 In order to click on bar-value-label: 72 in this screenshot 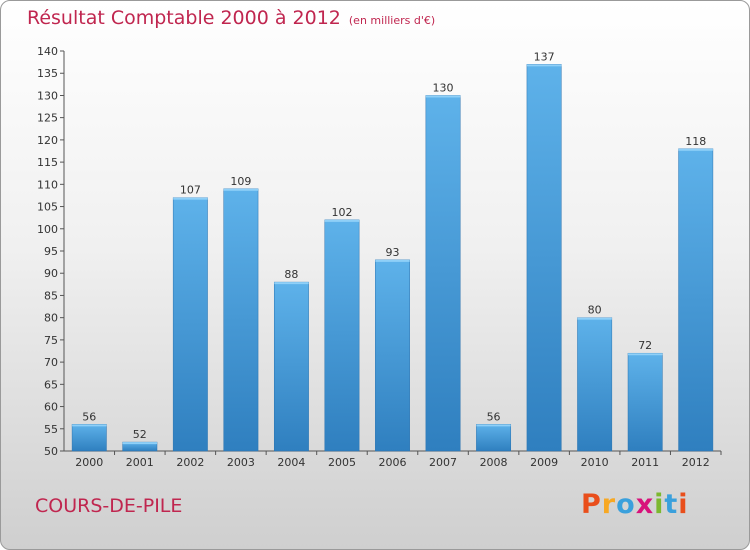, I will do `click(645, 345)`.